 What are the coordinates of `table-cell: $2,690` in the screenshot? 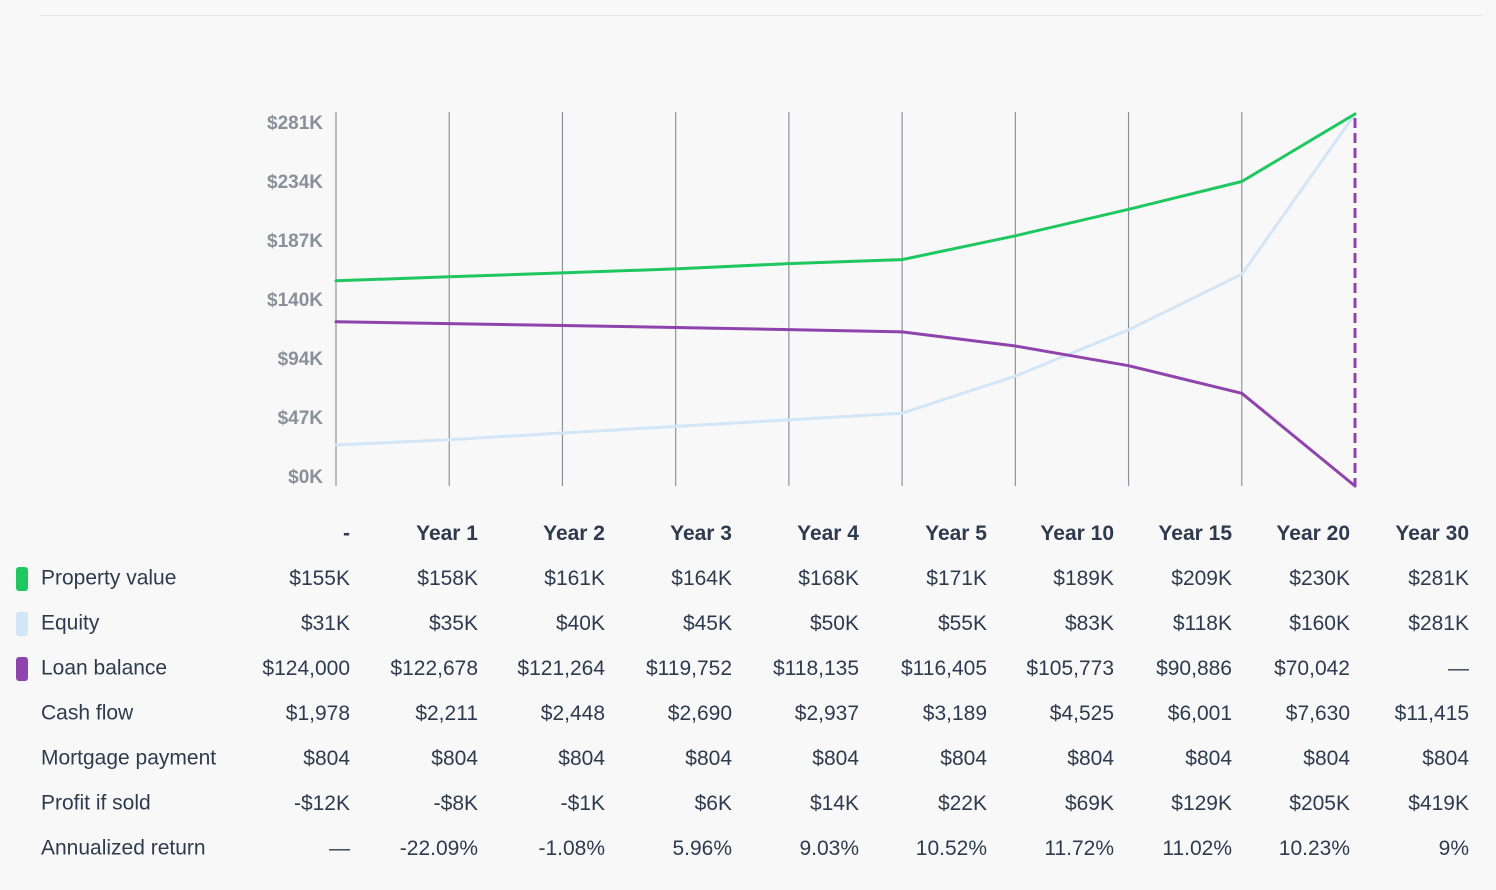 It's located at (699, 713).